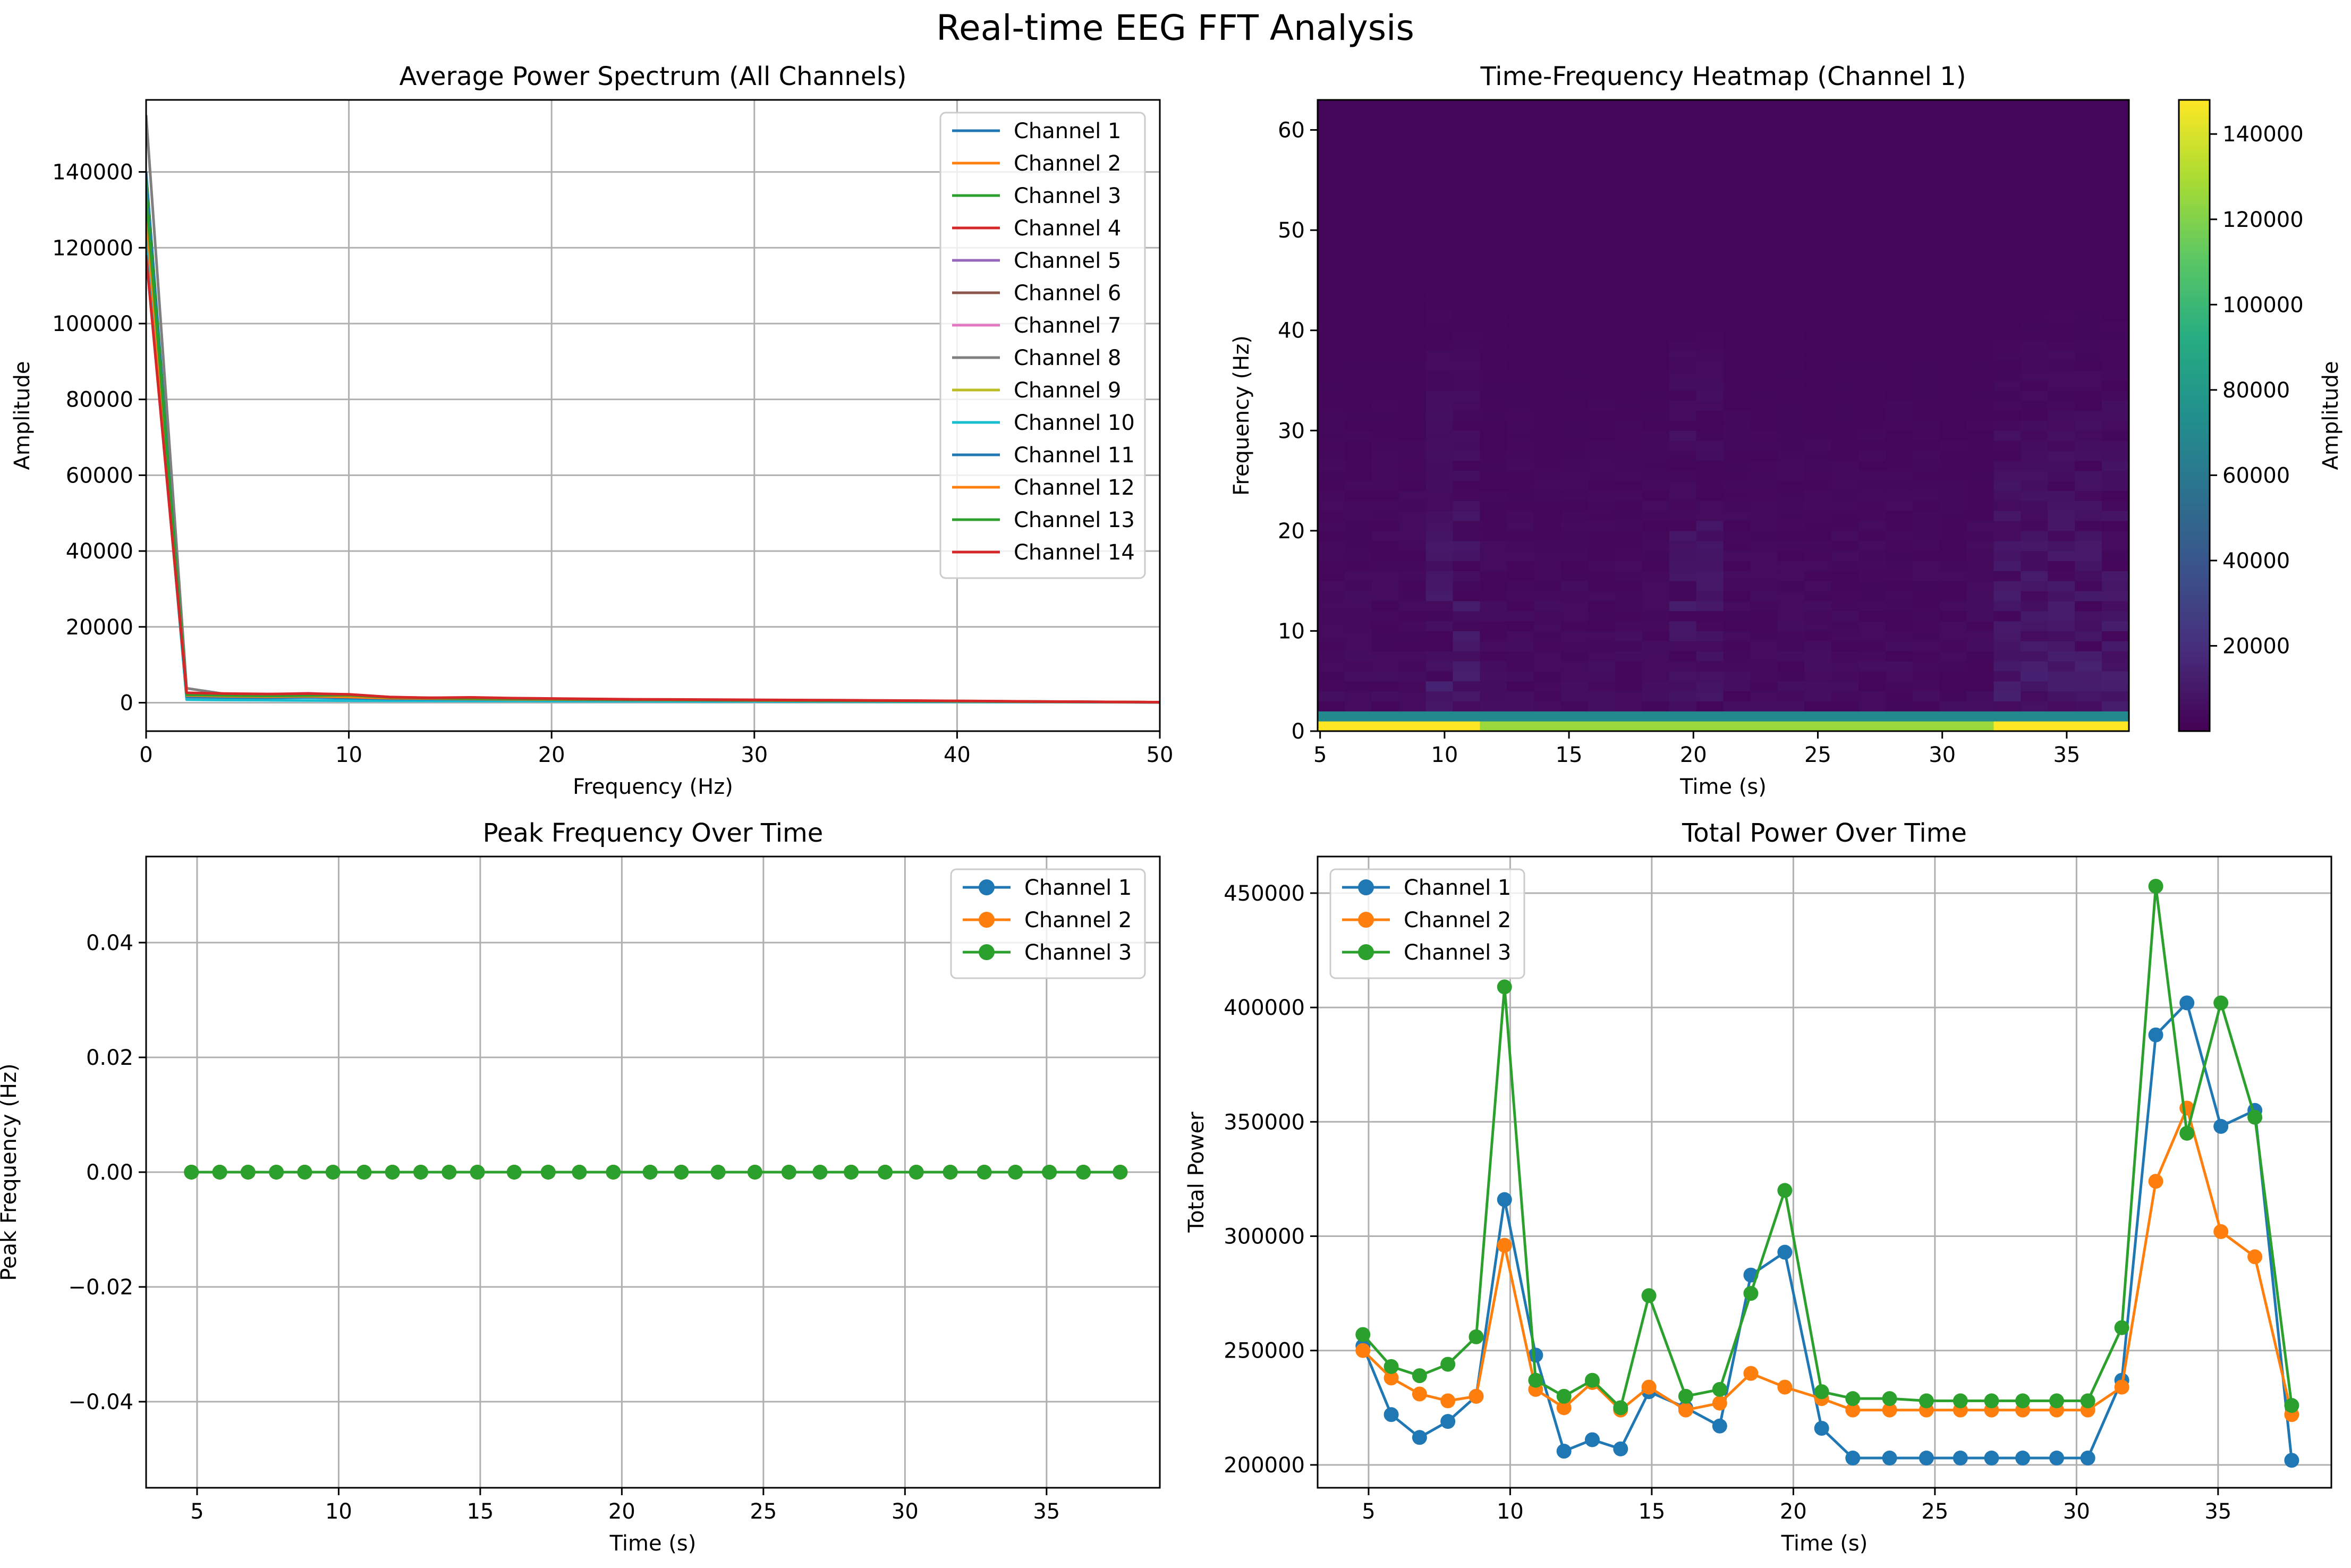 Image resolution: width=2351 pixels, height=1568 pixels. Describe the element at coordinates (1723, 416) in the screenshot. I see `heatmap-cells` at that location.